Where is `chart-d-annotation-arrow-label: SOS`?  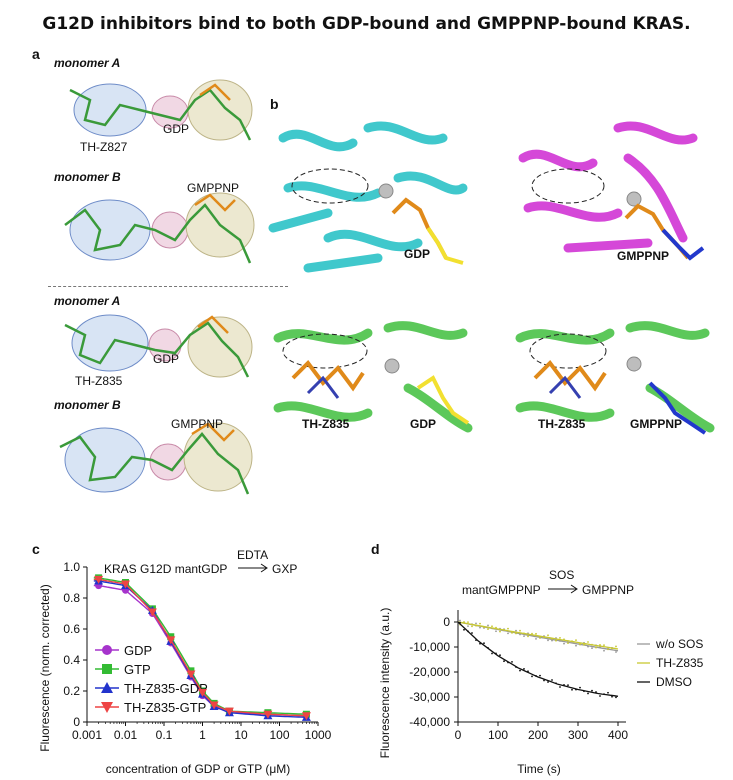
chart-d-annotation-arrow-label: SOS is located at coordinates (561, 575).